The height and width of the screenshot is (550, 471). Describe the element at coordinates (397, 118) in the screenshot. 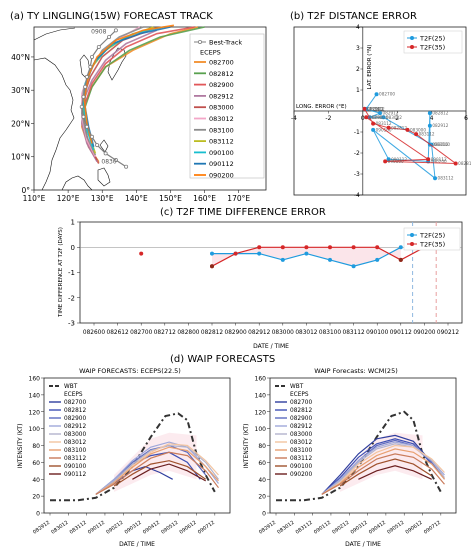

I see `panel-b-xtick-label: 2` at that location.